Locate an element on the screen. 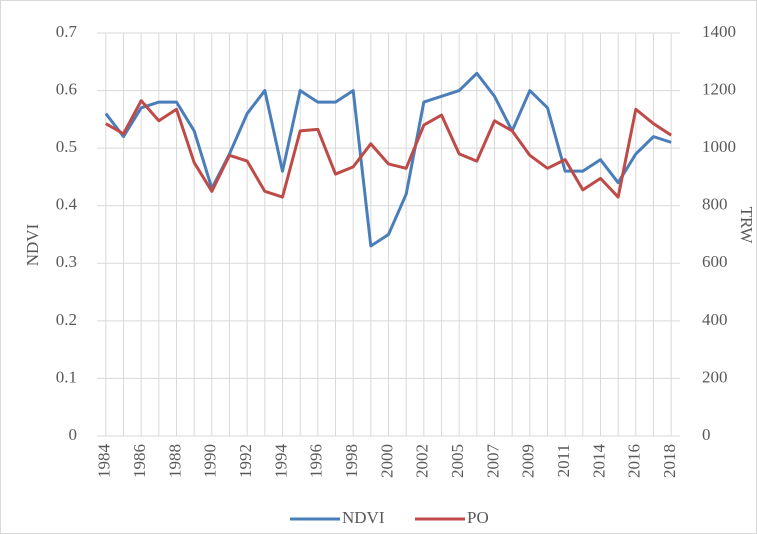  y2-tick-label: 400 is located at coordinates (715, 319).